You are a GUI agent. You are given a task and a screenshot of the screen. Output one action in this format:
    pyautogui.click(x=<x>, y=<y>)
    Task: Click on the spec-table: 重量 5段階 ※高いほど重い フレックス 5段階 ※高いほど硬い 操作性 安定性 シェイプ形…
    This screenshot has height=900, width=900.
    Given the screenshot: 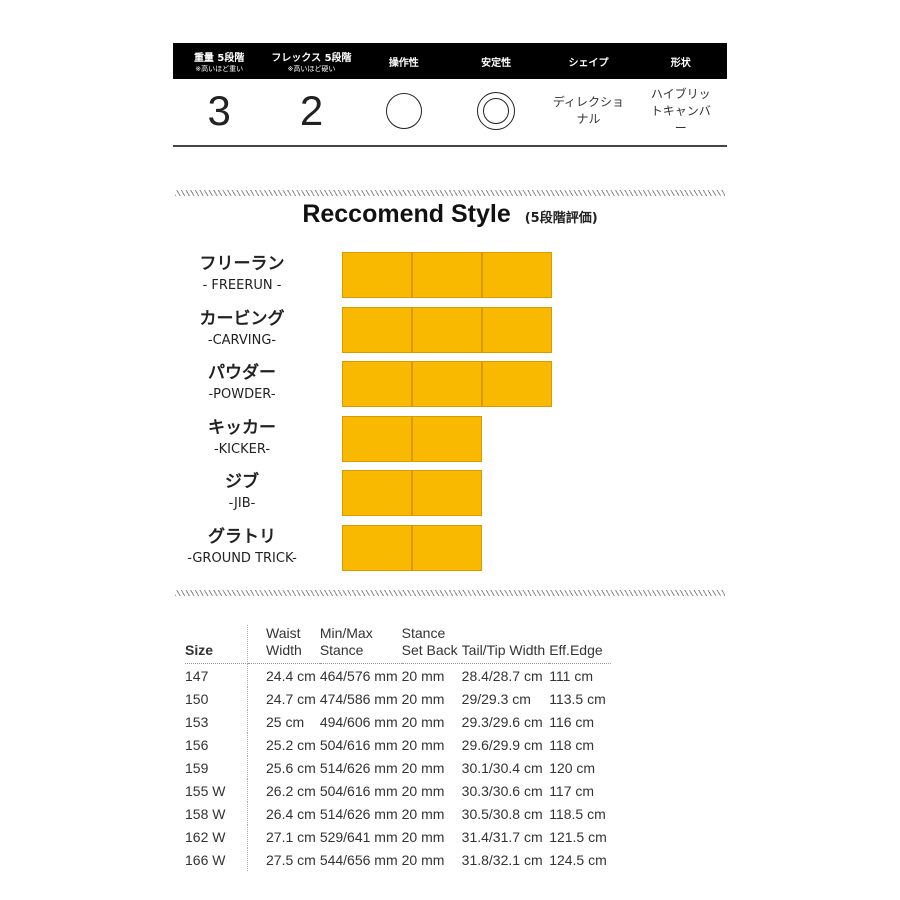 What is the action you would take?
    pyautogui.click(x=450, y=95)
    